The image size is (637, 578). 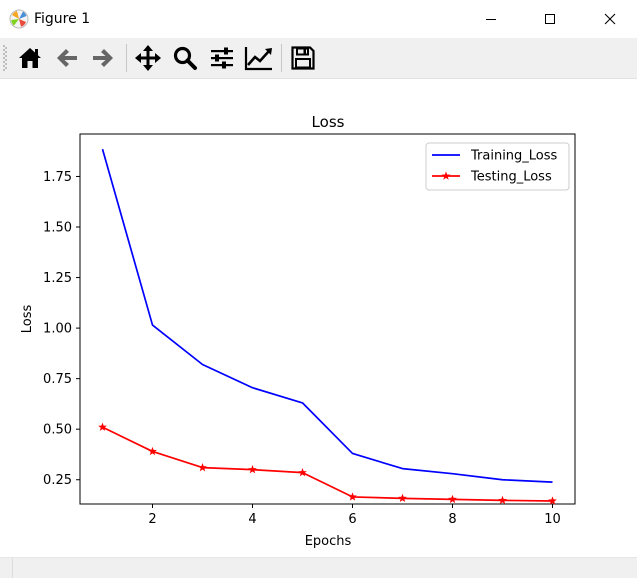 I want to click on matplotlib-logo-icon, so click(x=19, y=19).